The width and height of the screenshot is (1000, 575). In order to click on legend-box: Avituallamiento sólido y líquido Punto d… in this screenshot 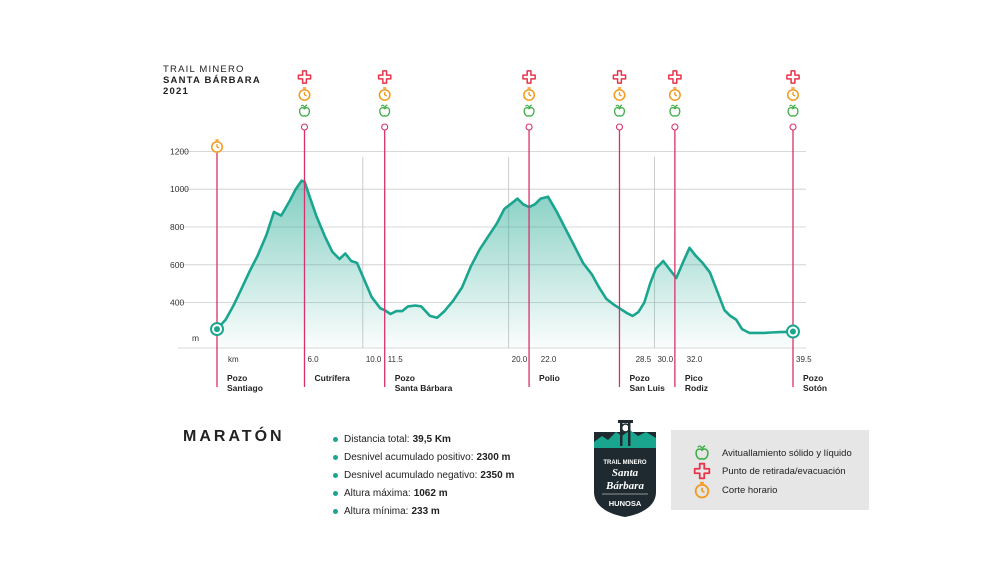, I will do `click(770, 470)`.